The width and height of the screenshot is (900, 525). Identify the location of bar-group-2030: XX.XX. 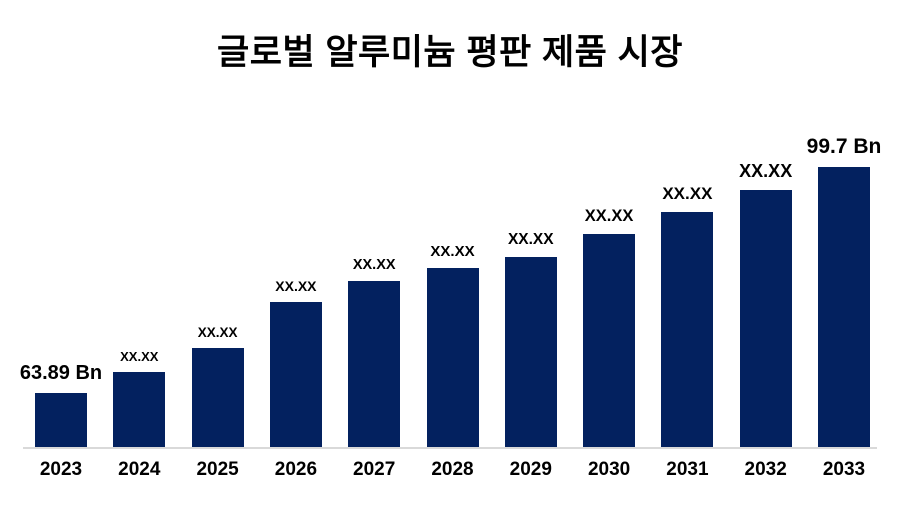
(609, 328).